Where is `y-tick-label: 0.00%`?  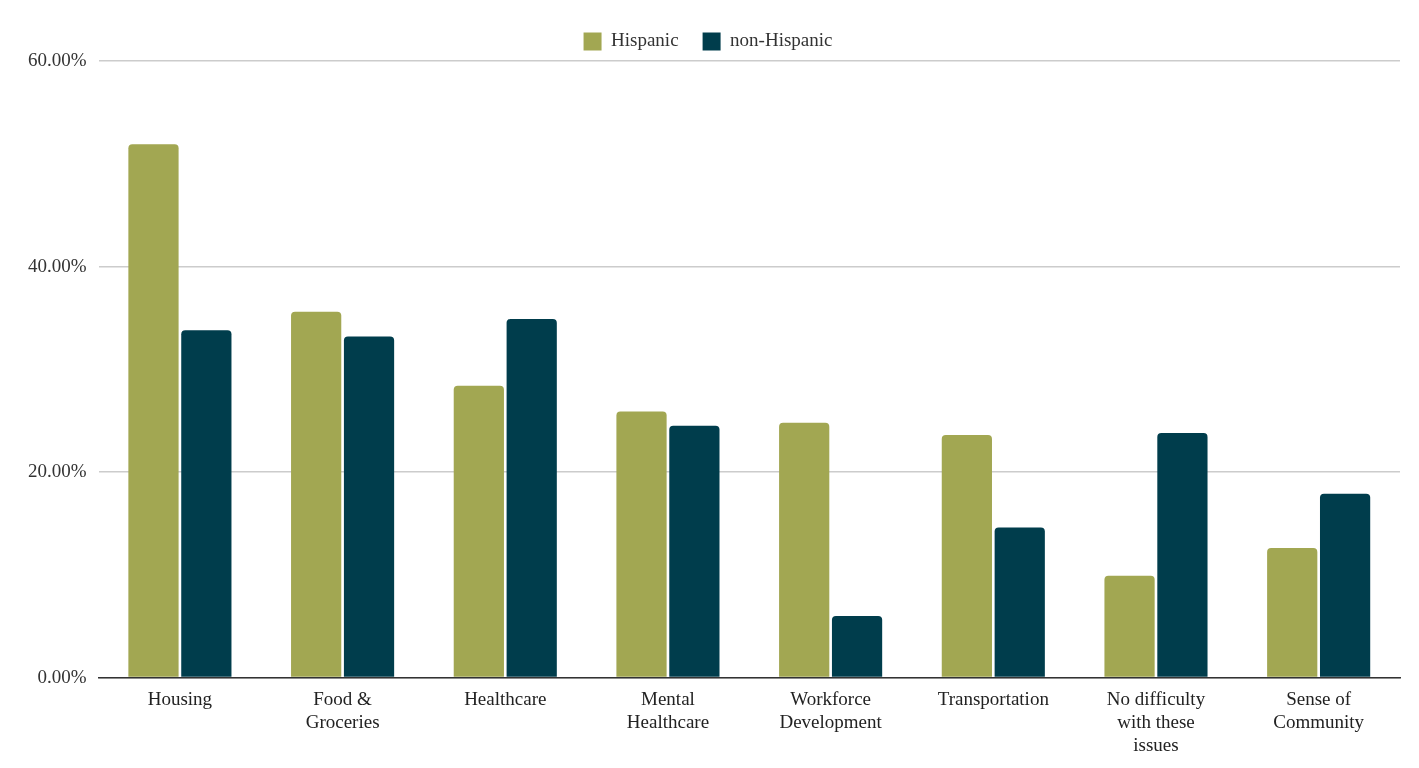 y-tick-label: 0.00% is located at coordinates (62, 676).